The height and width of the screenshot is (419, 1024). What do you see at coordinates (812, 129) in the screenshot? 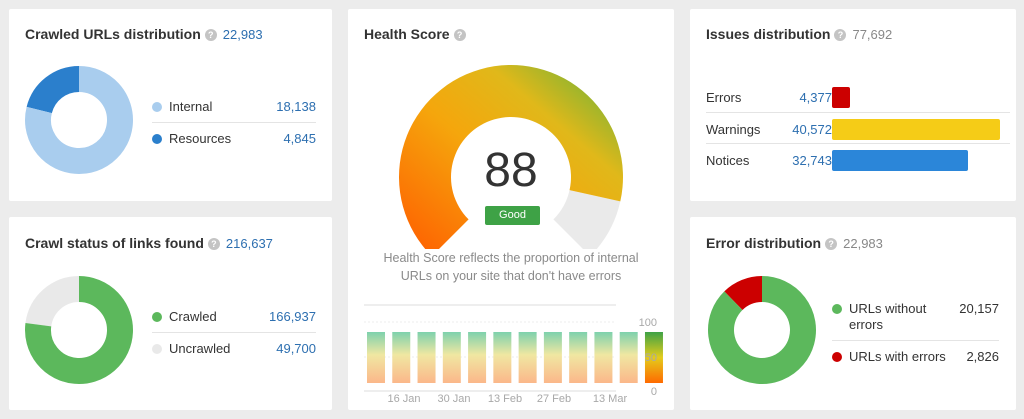
I see `issue-value: 40,572` at bounding box center [812, 129].